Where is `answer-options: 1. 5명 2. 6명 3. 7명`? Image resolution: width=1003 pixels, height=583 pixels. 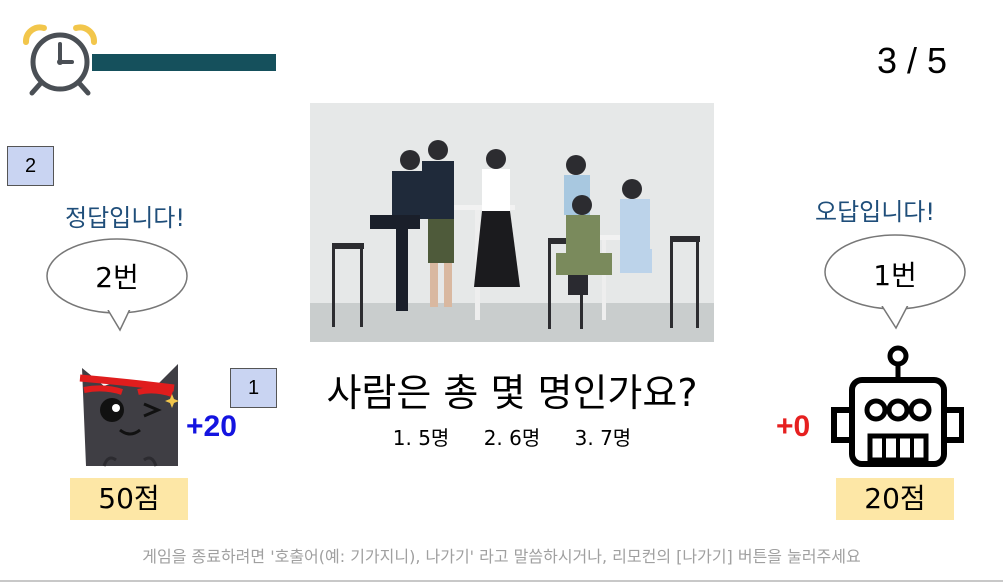 answer-options: 1. 5명 2. 6명 3. 7명 is located at coordinates (512, 436).